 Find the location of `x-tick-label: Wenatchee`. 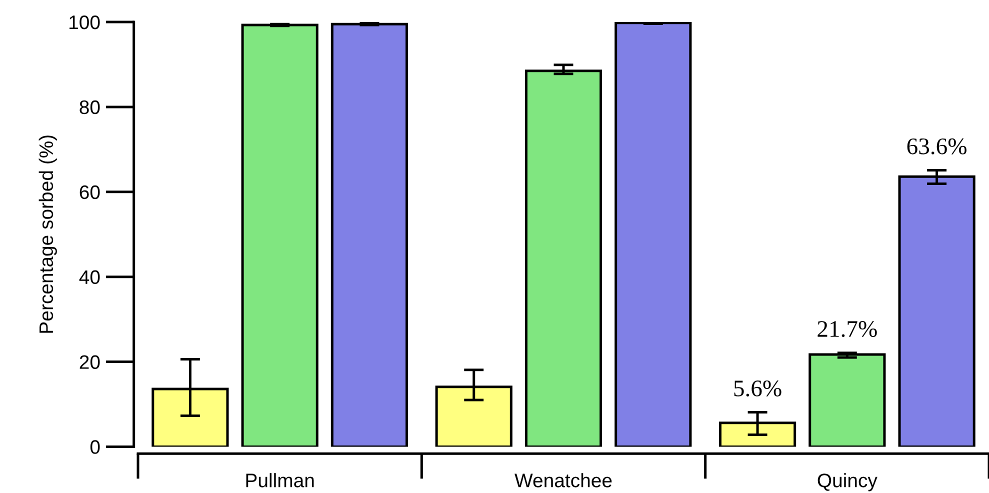

x-tick-label: Wenatchee is located at coordinates (563, 480).